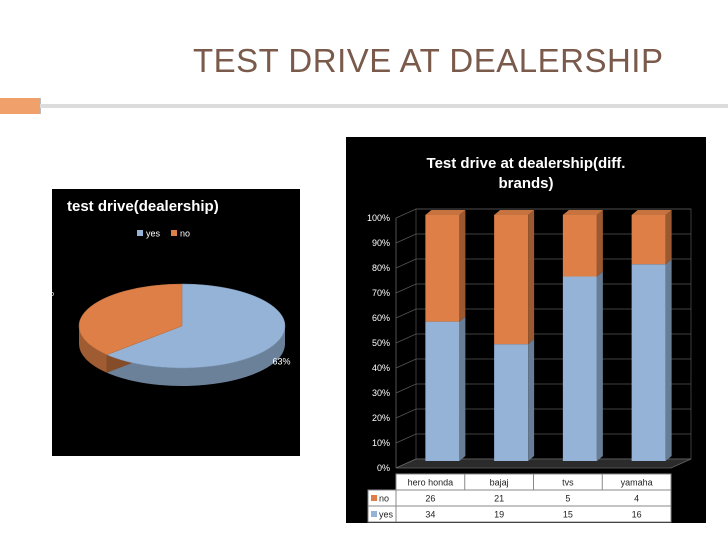  What do you see at coordinates (374, 514) in the screenshot?
I see `table-legend-swatch-yes` at bounding box center [374, 514].